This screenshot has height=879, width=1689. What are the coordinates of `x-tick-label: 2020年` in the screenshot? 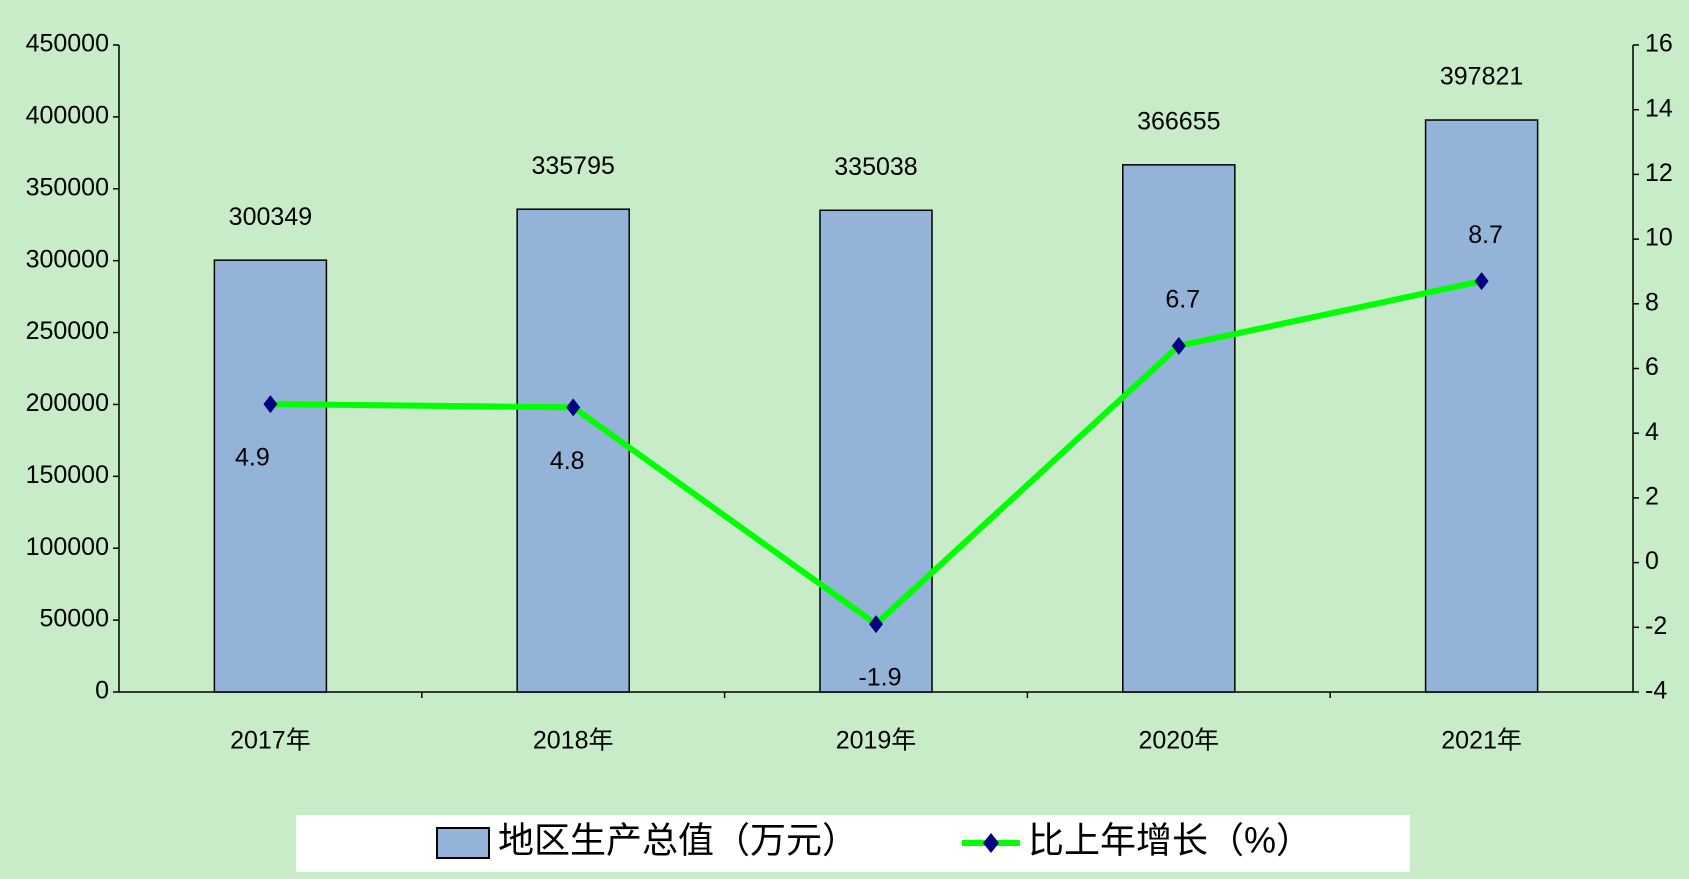 It's located at (1178, 741).